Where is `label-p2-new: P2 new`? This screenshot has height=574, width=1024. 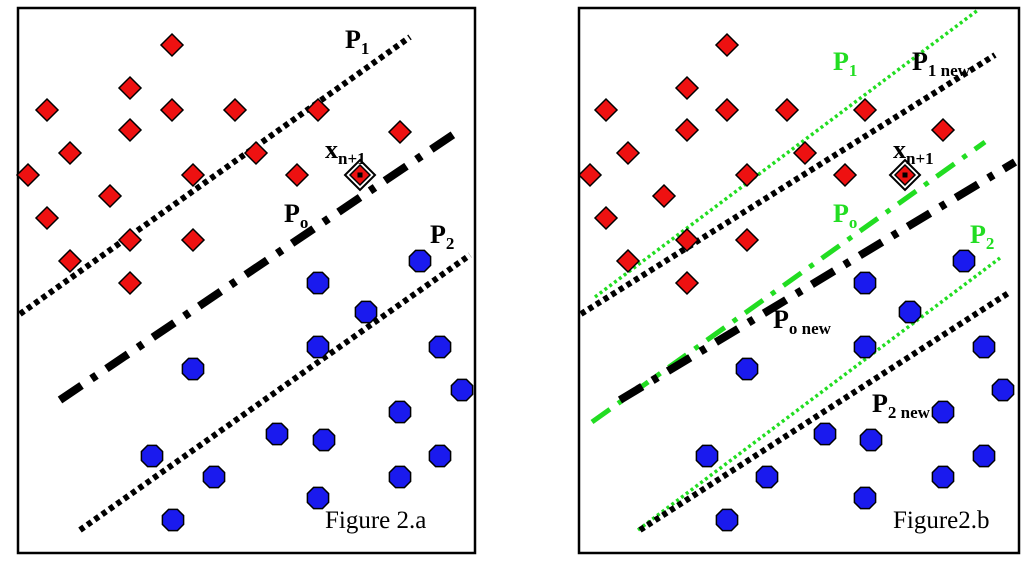
label-p2-new: P2 new is located at coordinates (901, 405).